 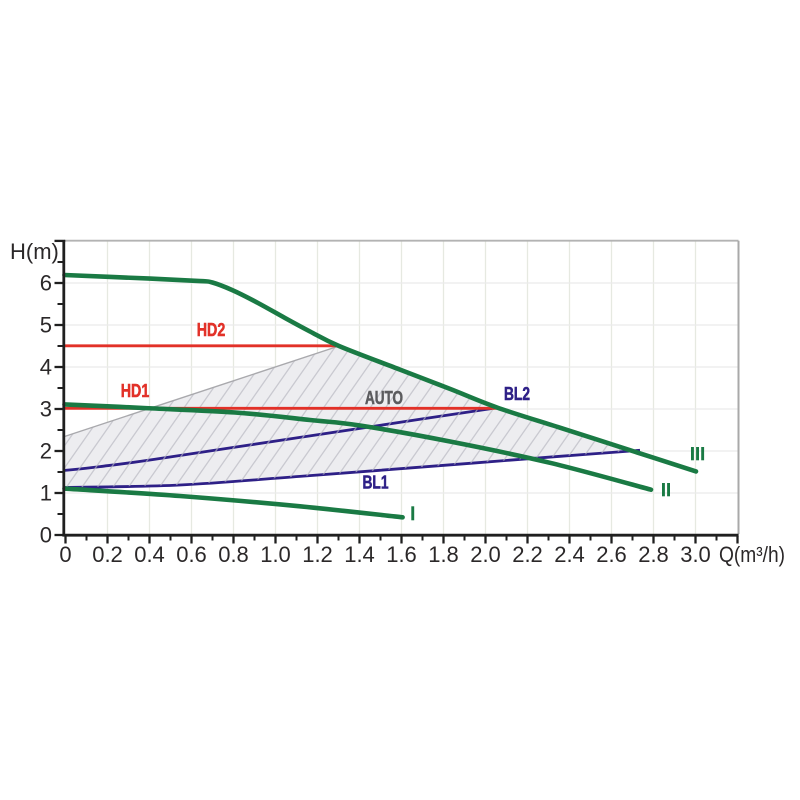 What do you see at coordinates (527, 554) in the screenshot?
I see `svg-text: 2.2` at bounding box center [527, 554].